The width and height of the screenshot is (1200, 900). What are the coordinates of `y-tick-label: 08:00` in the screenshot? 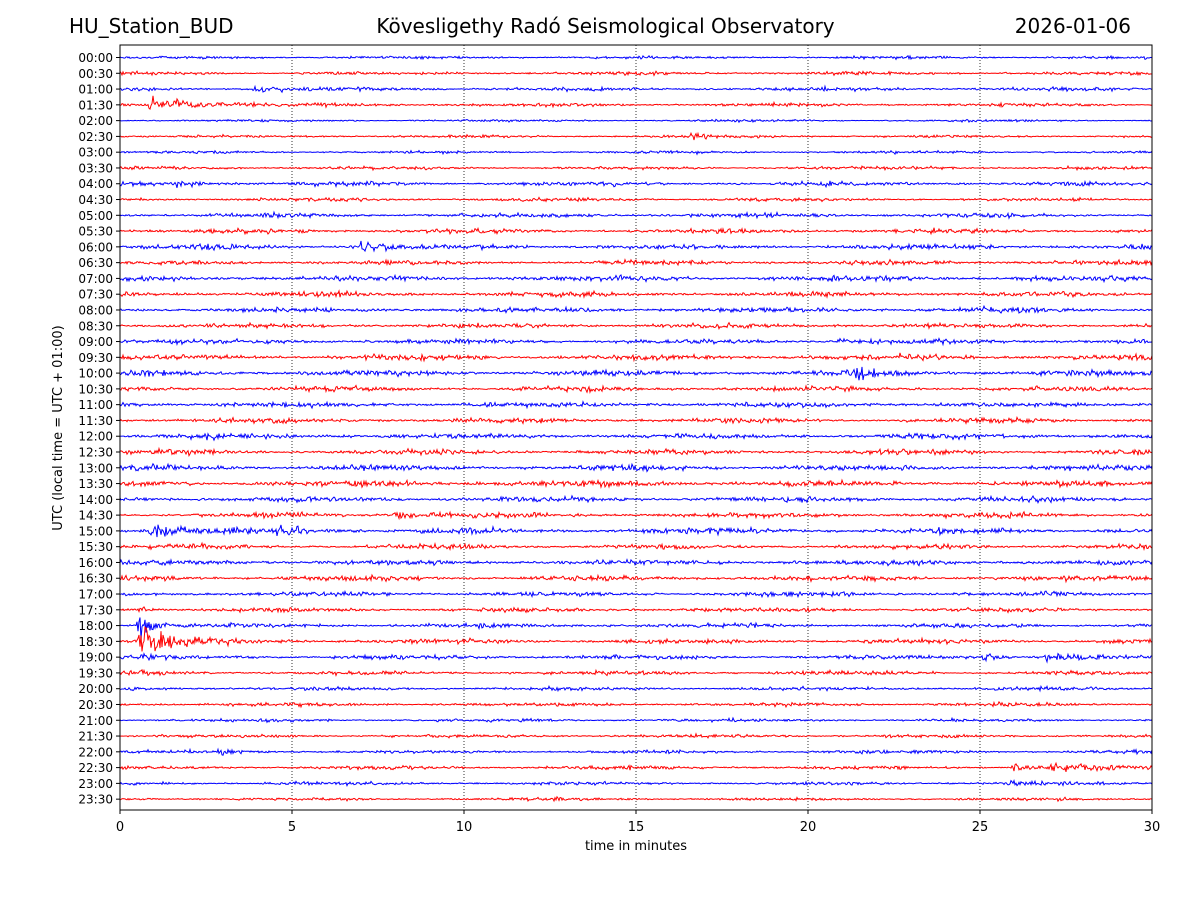 It's located at (95, 310).